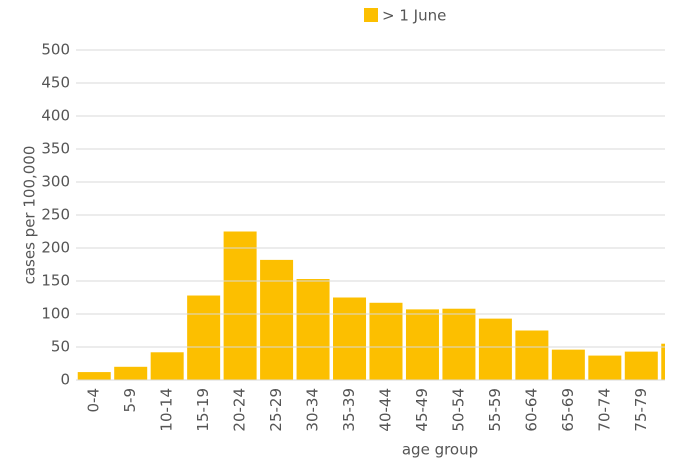 Image resolution: width=678 pixels, height=468 pixels. What do you see at coordinates (55, 314) in the screenshot?
I see `y-tick-label: 100` at bounding box center [55, 314].